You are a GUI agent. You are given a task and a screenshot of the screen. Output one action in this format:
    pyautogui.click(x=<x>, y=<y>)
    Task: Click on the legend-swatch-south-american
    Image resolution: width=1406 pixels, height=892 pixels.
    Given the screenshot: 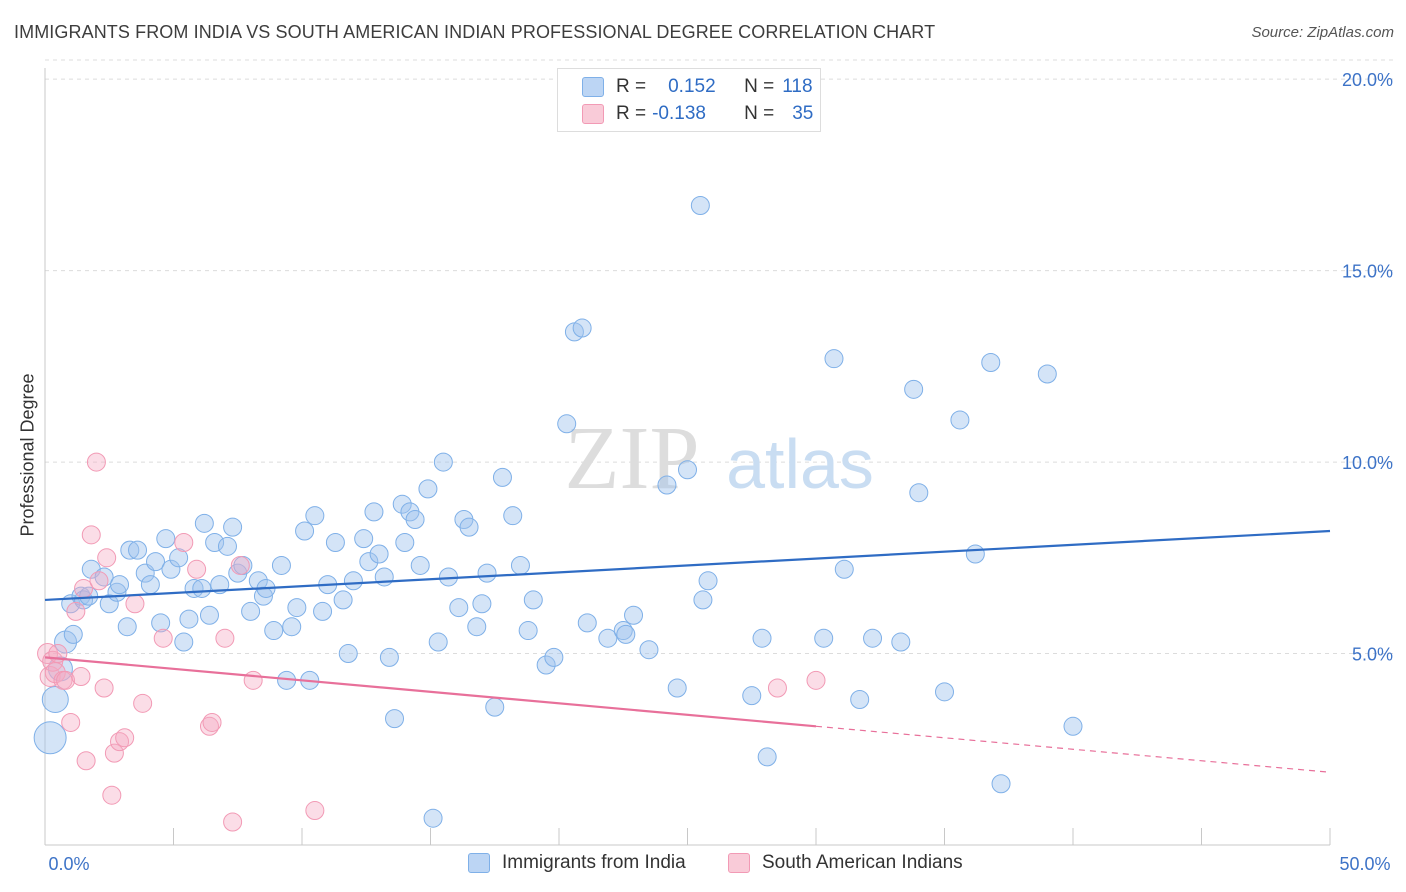 What is the action you would take?
    pyautogui.click(x=593, y=114)
    